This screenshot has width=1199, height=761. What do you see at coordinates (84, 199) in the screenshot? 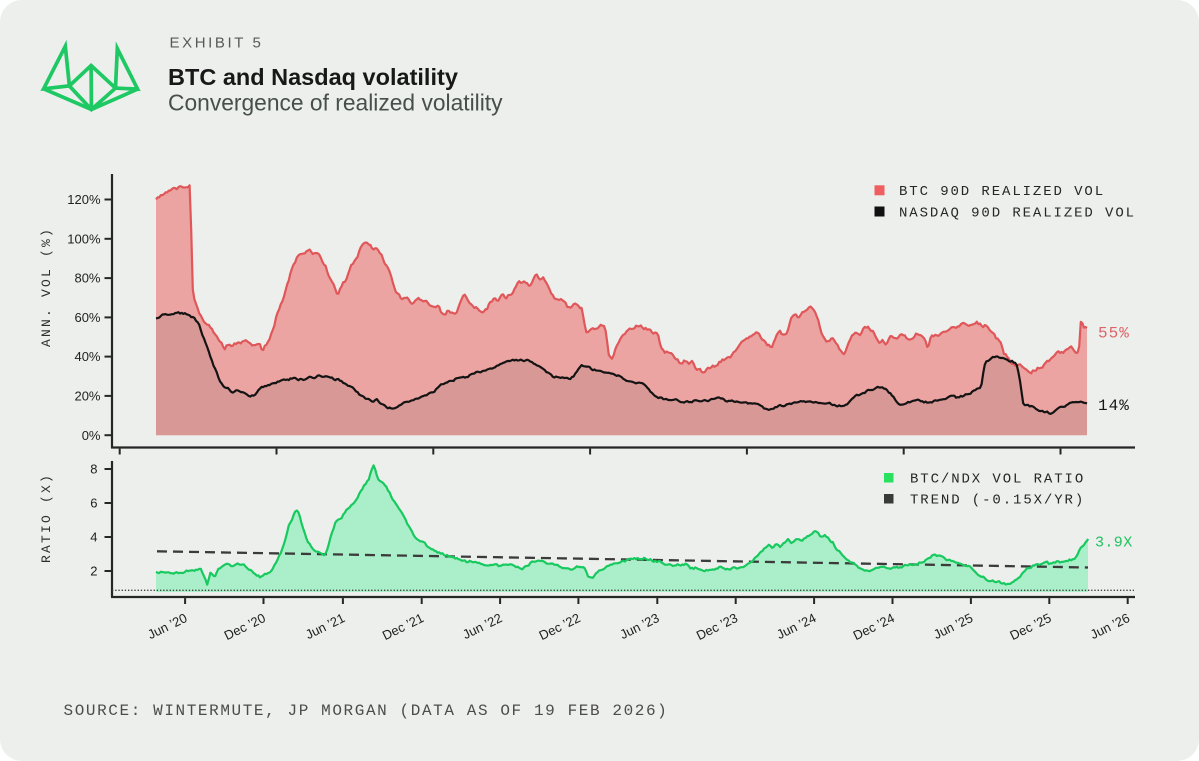
I see `svg-text: 120%` at bounding box center [84, 199].